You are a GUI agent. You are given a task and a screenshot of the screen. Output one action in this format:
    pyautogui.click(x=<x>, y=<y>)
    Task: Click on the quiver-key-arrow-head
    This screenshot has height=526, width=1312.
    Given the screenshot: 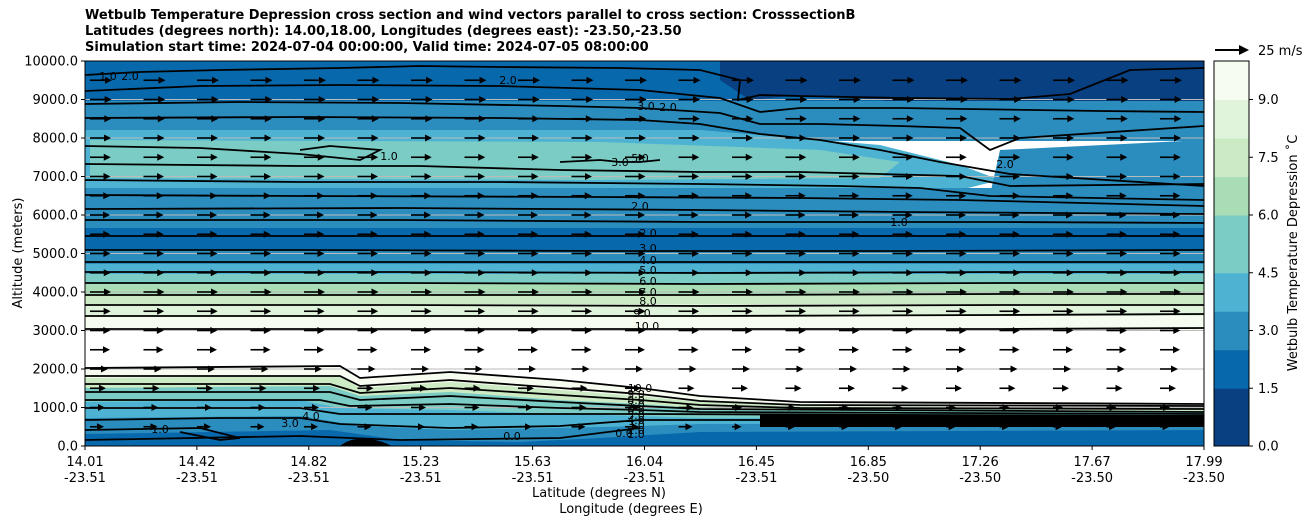 What is the action you would take?
    pyautogui.click(x=1244, y=50)
    